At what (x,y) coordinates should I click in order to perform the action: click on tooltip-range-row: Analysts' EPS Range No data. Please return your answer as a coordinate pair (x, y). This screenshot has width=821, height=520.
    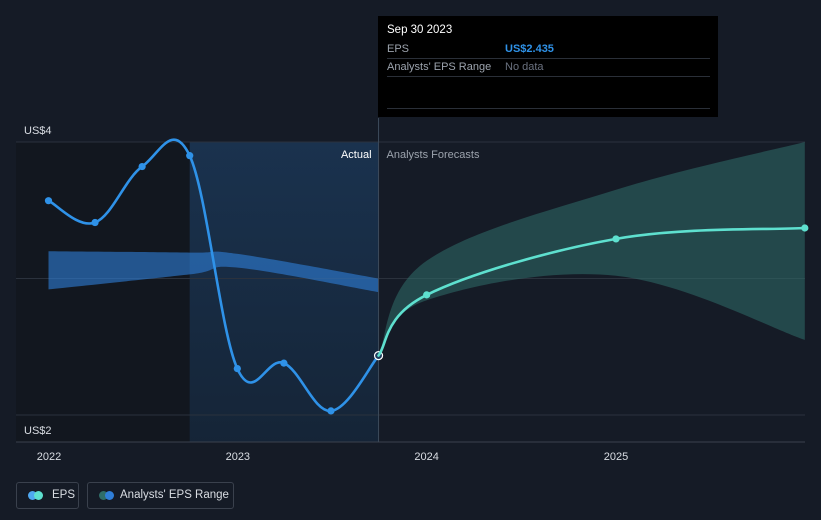
    Looking at the image, I should click on (548, 68).